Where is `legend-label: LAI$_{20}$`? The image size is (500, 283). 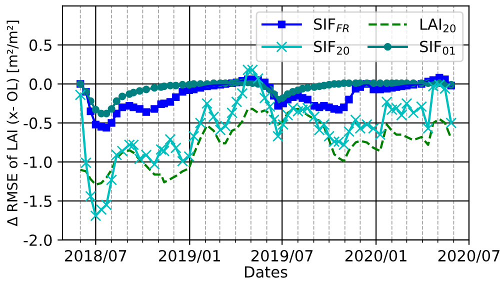 legend-label: LAI$_{20}$ is located at coordinates (438, 25).